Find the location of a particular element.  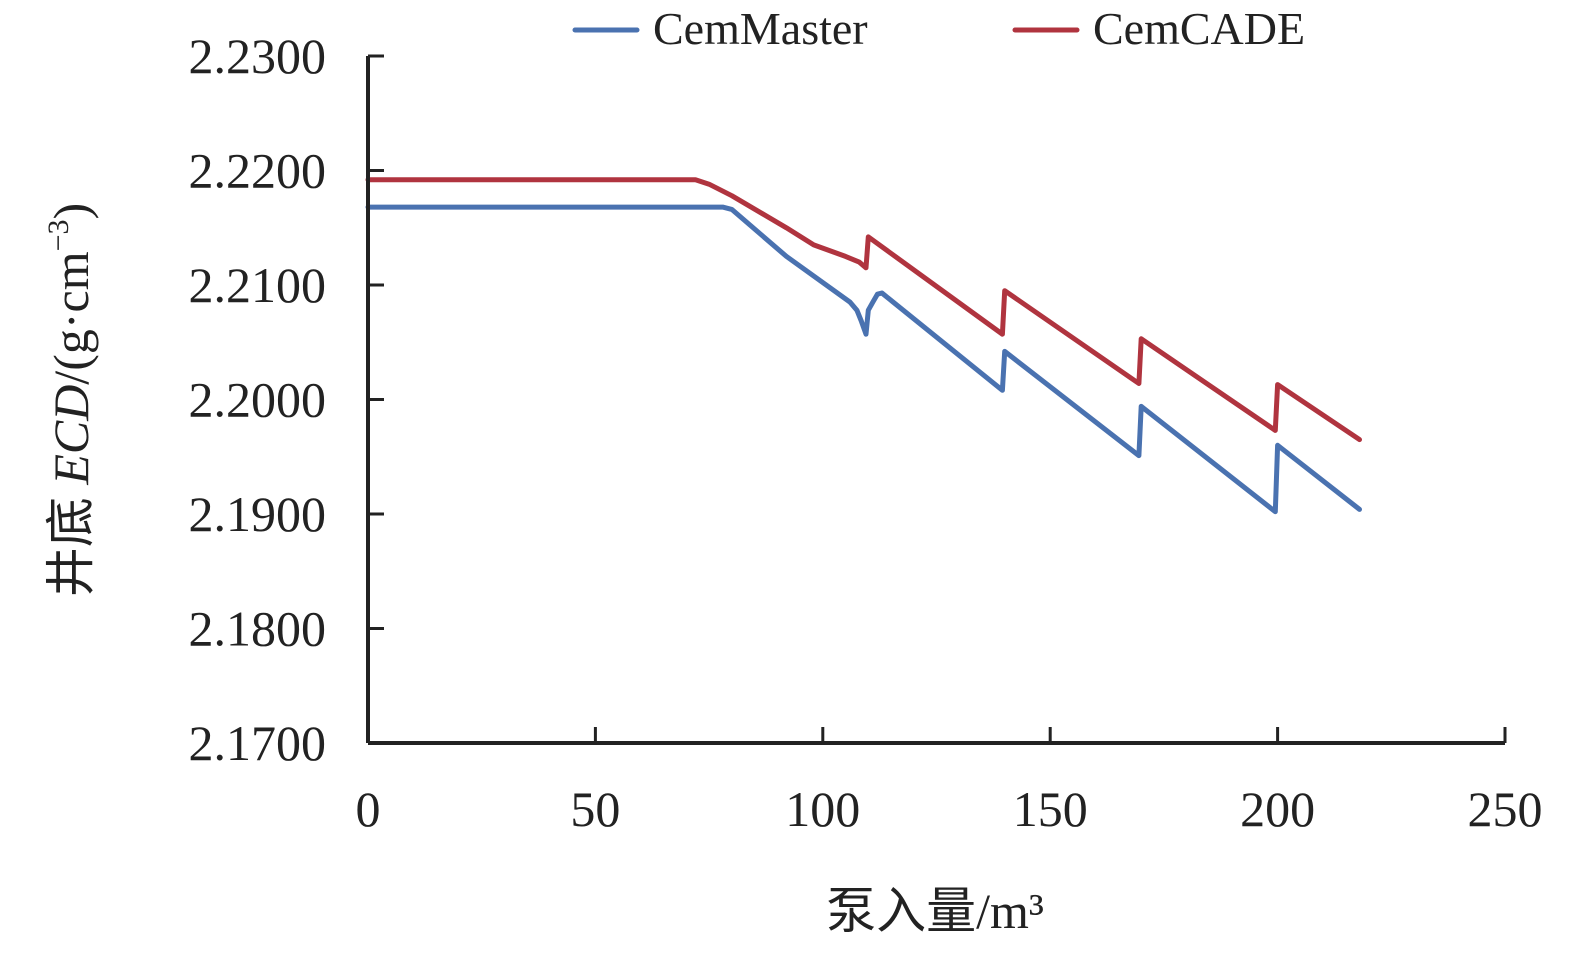

y-tick-label: 2.1800 is located at coordinates (258, 629).